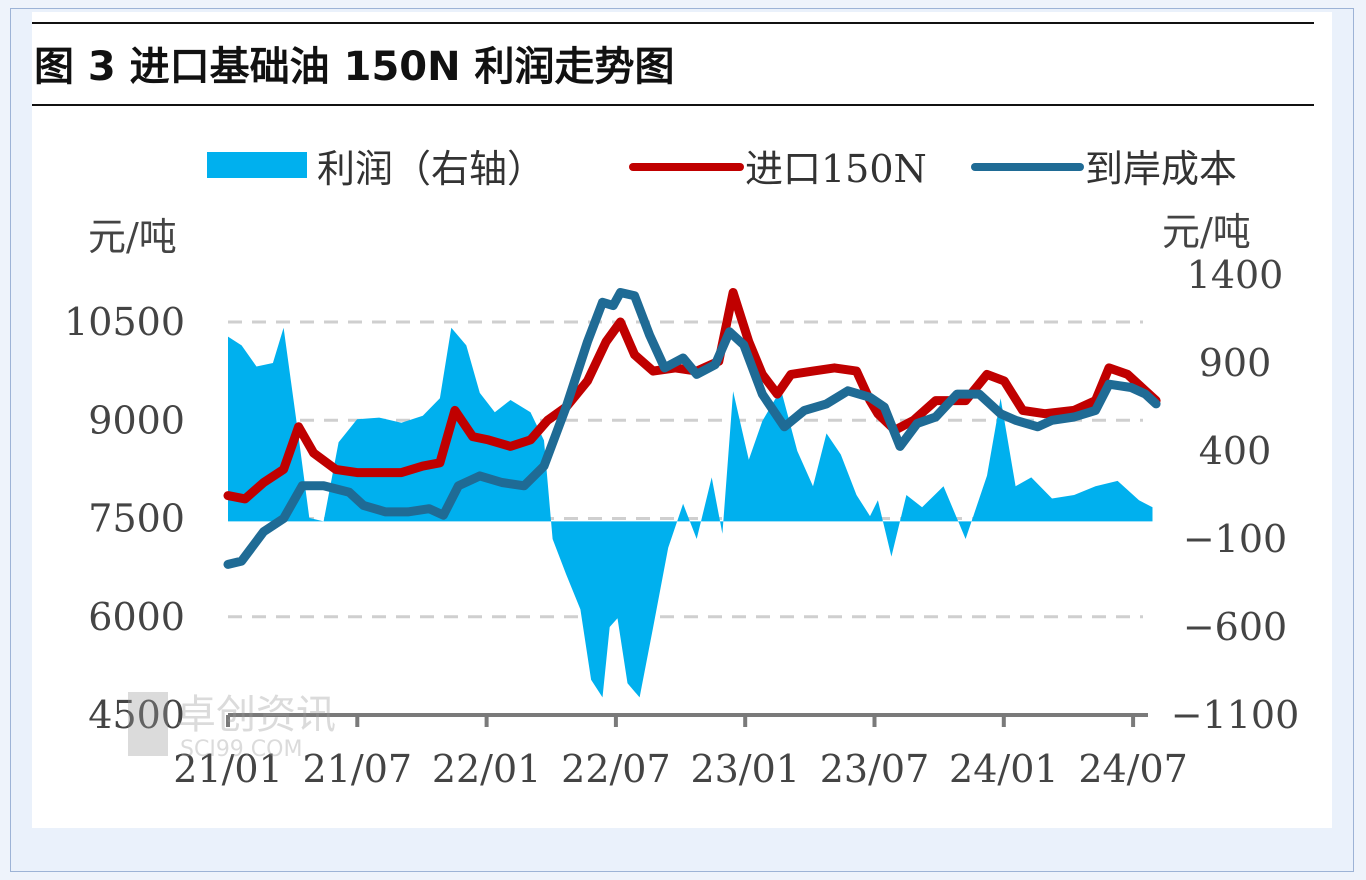 The width and height of the screenshot is (1366, 880). I want to click on legend-label-profit: 利润（右轴）, so click(431, 169).